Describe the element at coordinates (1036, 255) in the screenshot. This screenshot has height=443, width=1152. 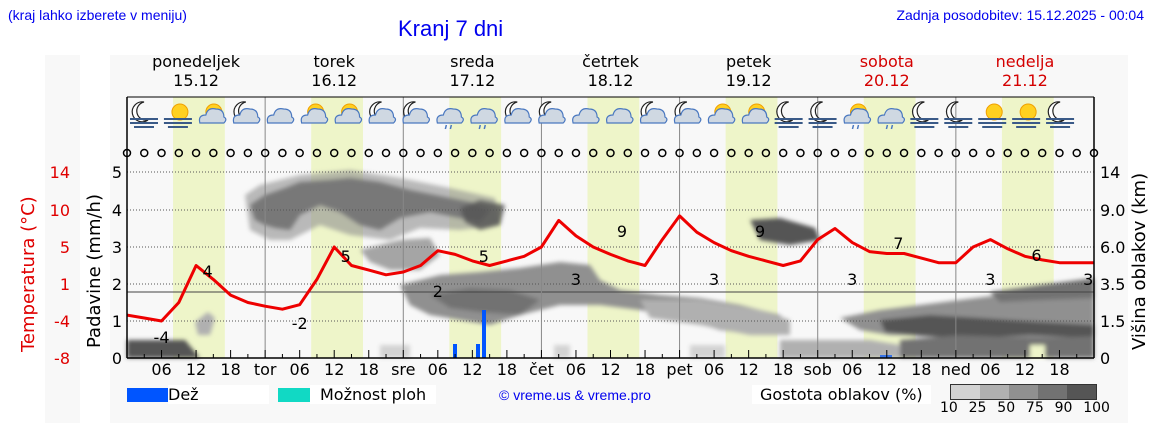
I see `svg-text: 6` at that location.